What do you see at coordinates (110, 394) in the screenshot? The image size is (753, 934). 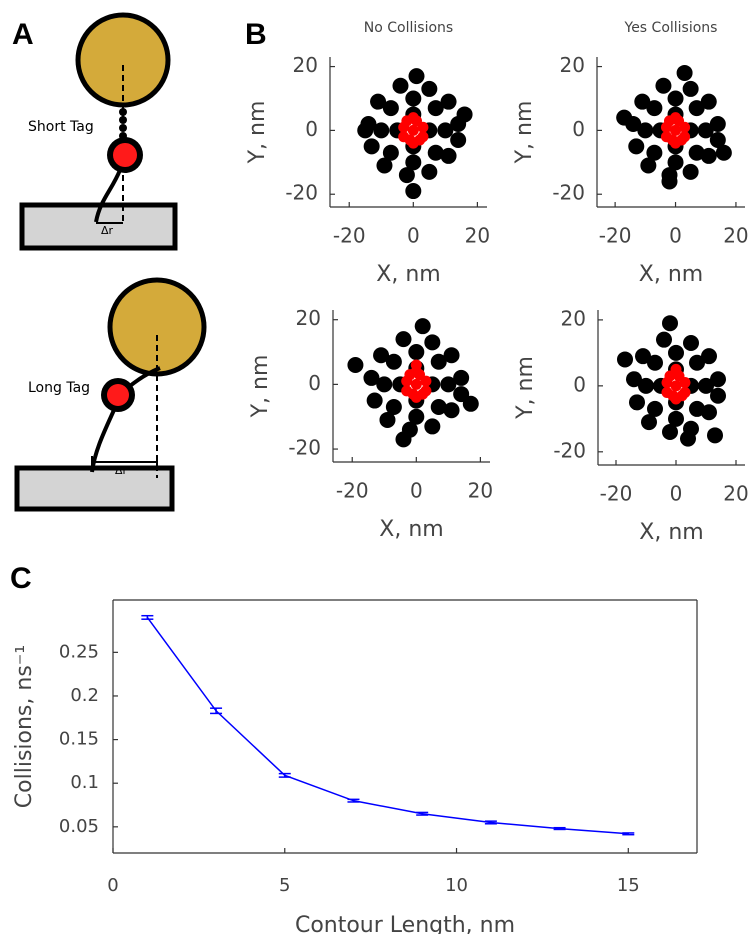 I see `long-tag-diagram: Long Tag Δr` at bounding box center [110, 394].